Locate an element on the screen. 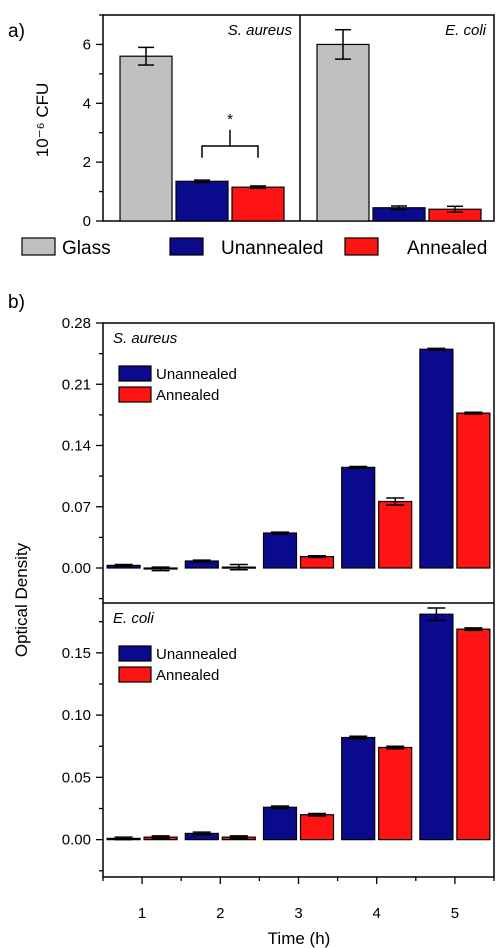 The height and width of the screenshot is (948, 497). panel-b-subplot-title: E. coli is located at coordinates (134, 618).